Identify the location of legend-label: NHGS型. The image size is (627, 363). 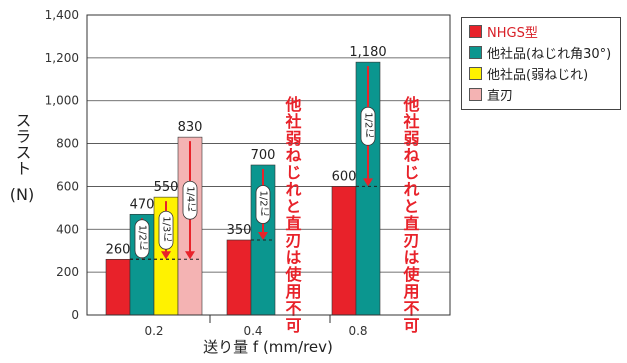
(512, 33).